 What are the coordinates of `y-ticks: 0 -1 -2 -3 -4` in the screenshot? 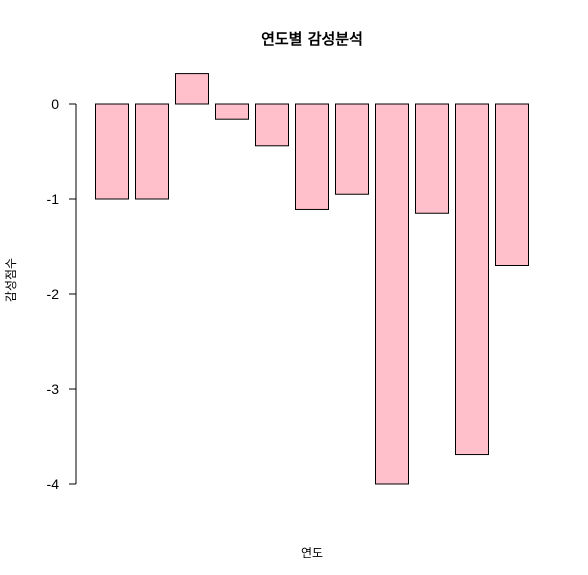 It's located at (61, 294).